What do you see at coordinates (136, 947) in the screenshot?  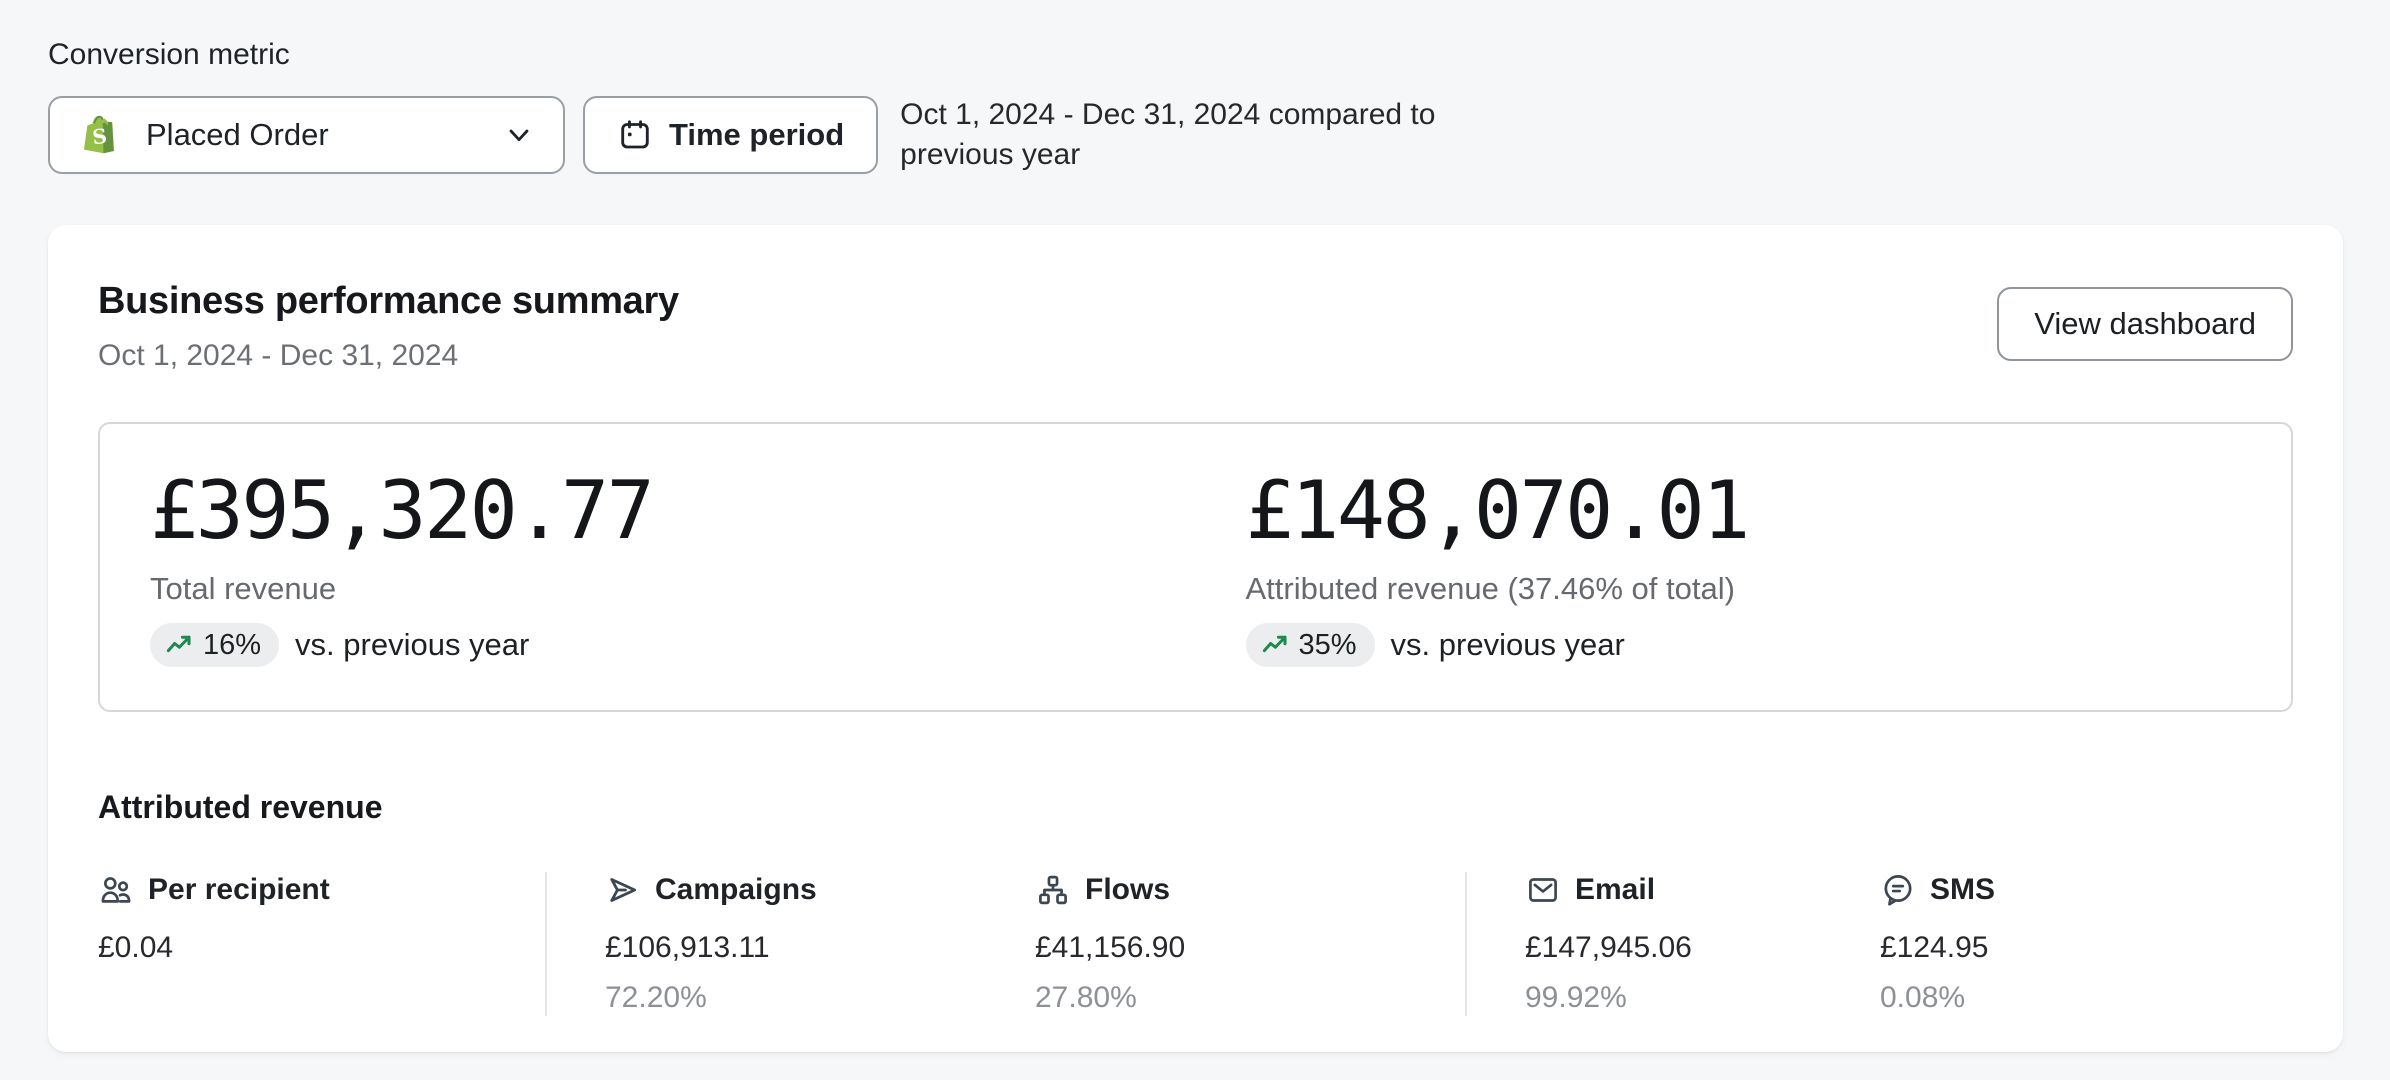 I see `metric-value: £0.04` at bounding box center [136, 947].